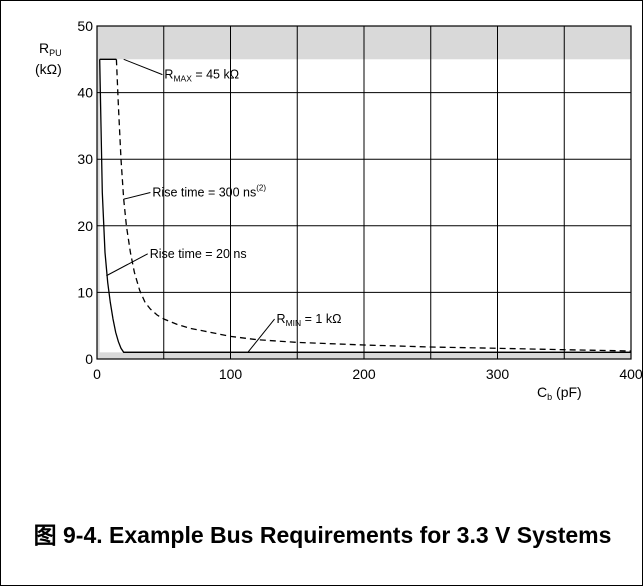 Image resolution: width=643 pixels, height=586 pixels. Describe the element at coordinates (98, 192) in the screenshot. I see `shade-left` at that location.